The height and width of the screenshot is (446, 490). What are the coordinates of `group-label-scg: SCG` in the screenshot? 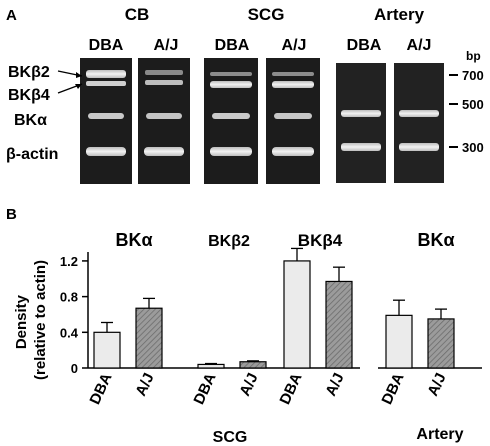 It's located at (230, 437).